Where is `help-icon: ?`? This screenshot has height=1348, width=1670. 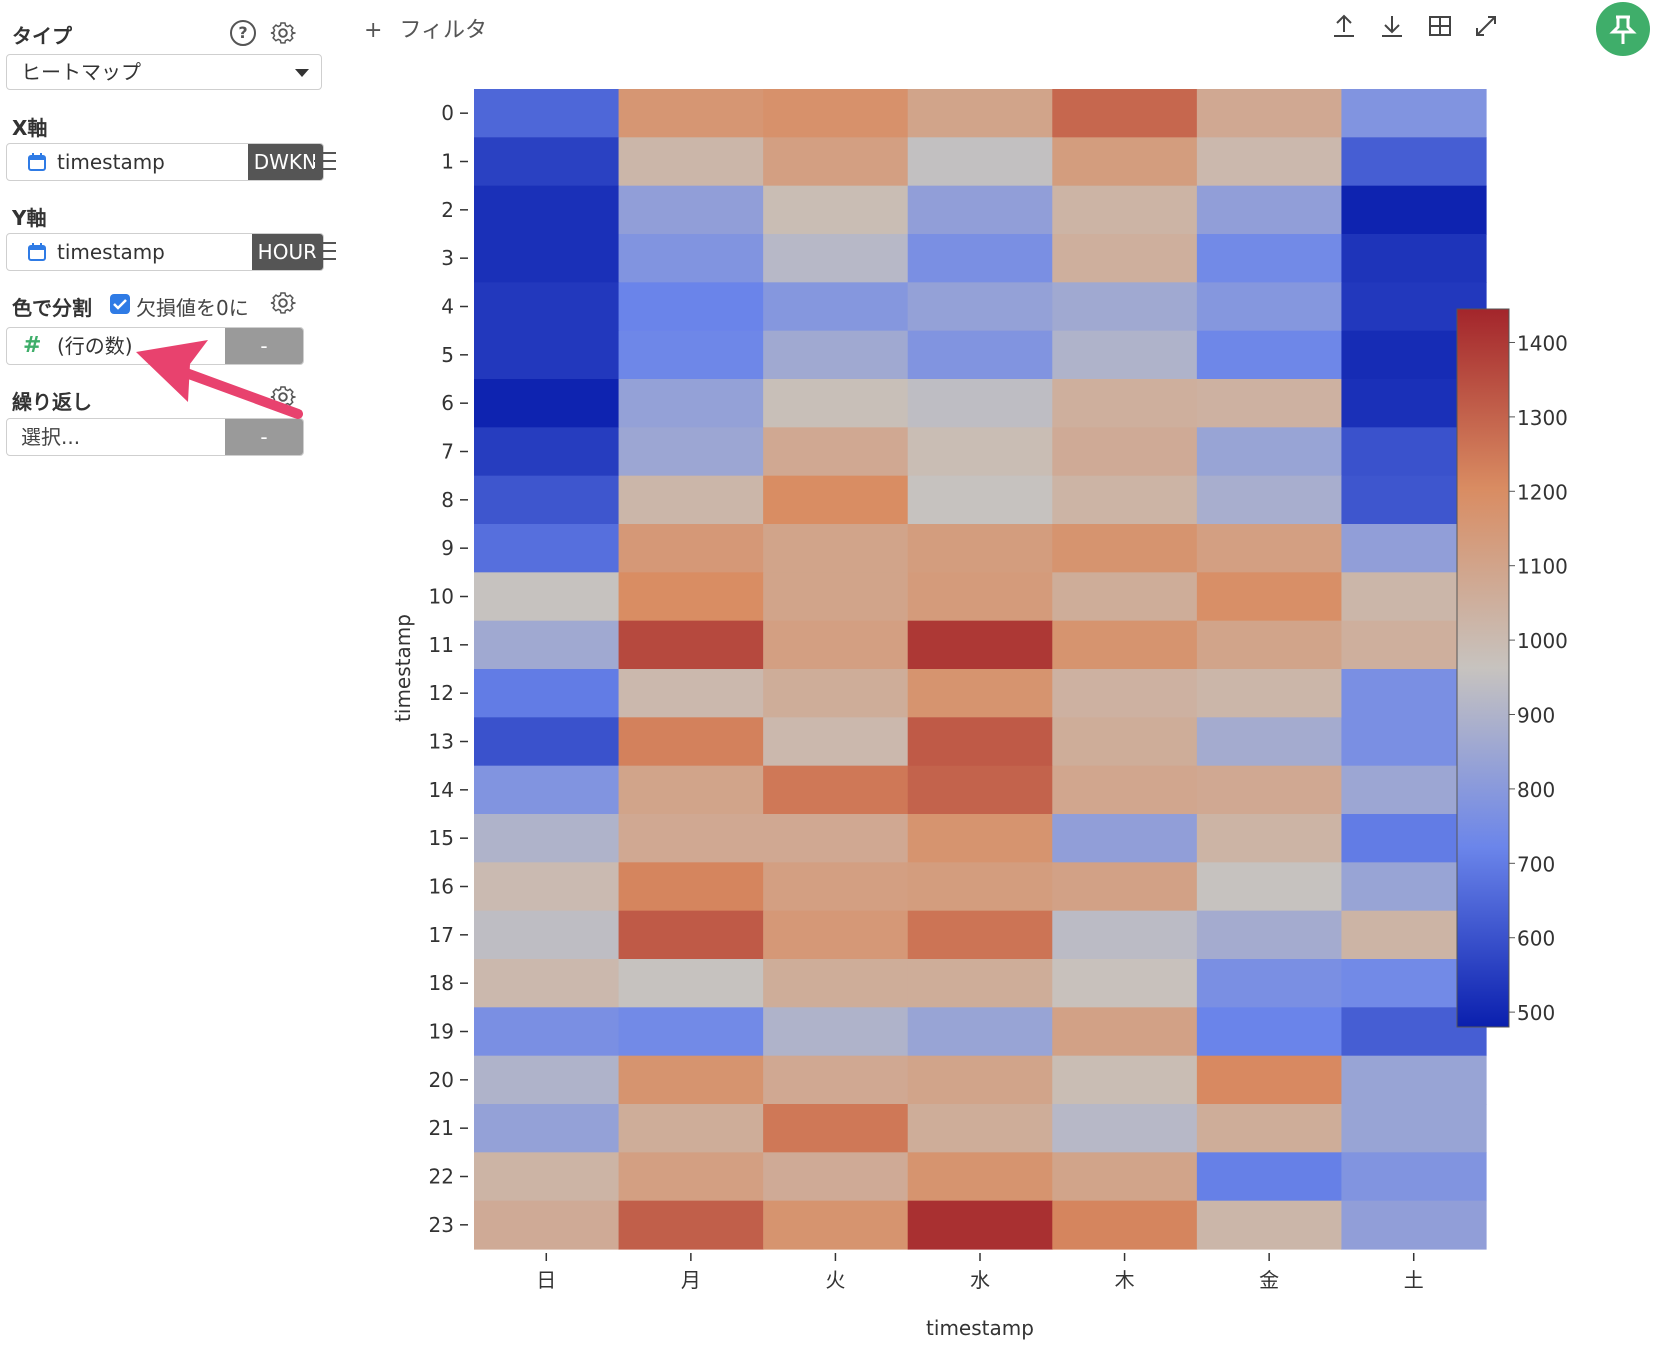
help-icon: ? is located at coordinates (243, 33).